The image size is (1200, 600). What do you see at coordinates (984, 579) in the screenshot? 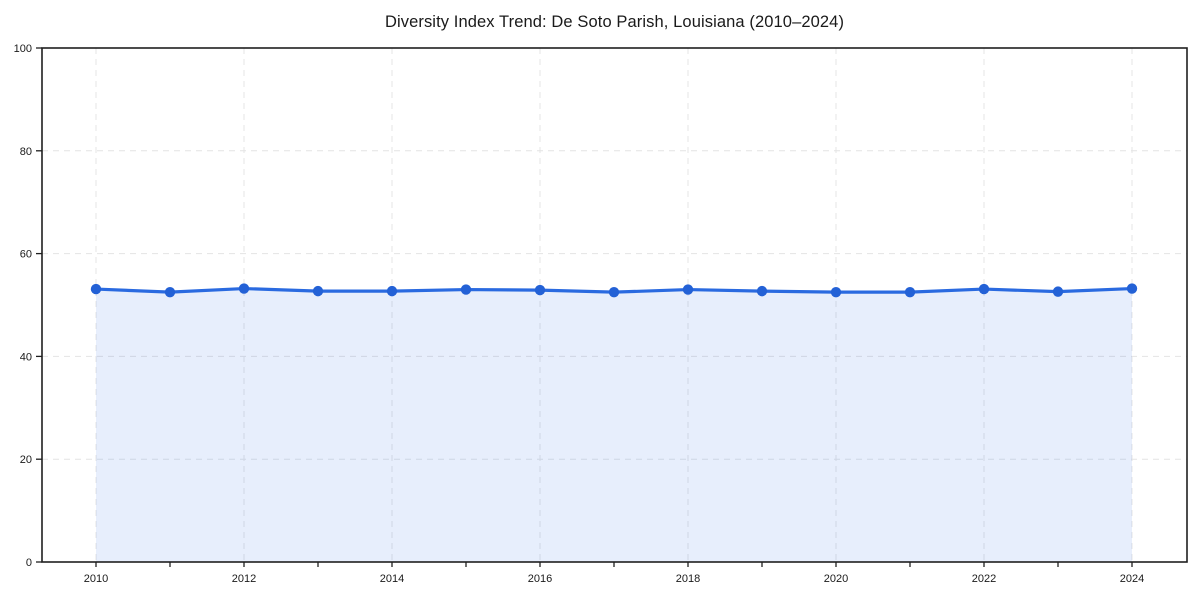
I see `x-tick-label: 2022` at bounding box center [984, 579].